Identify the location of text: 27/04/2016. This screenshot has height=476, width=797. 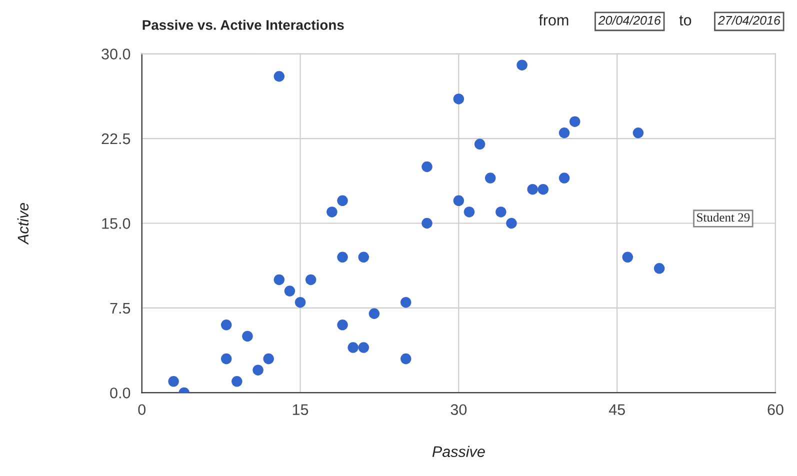
(749, 20).